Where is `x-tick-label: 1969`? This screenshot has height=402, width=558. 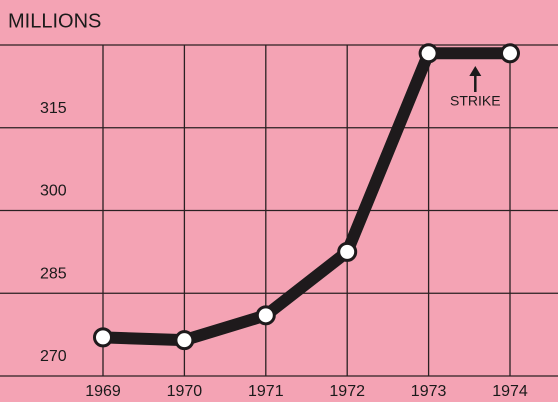 x-tick-label: 1969 is located at coordinates (103, 391).